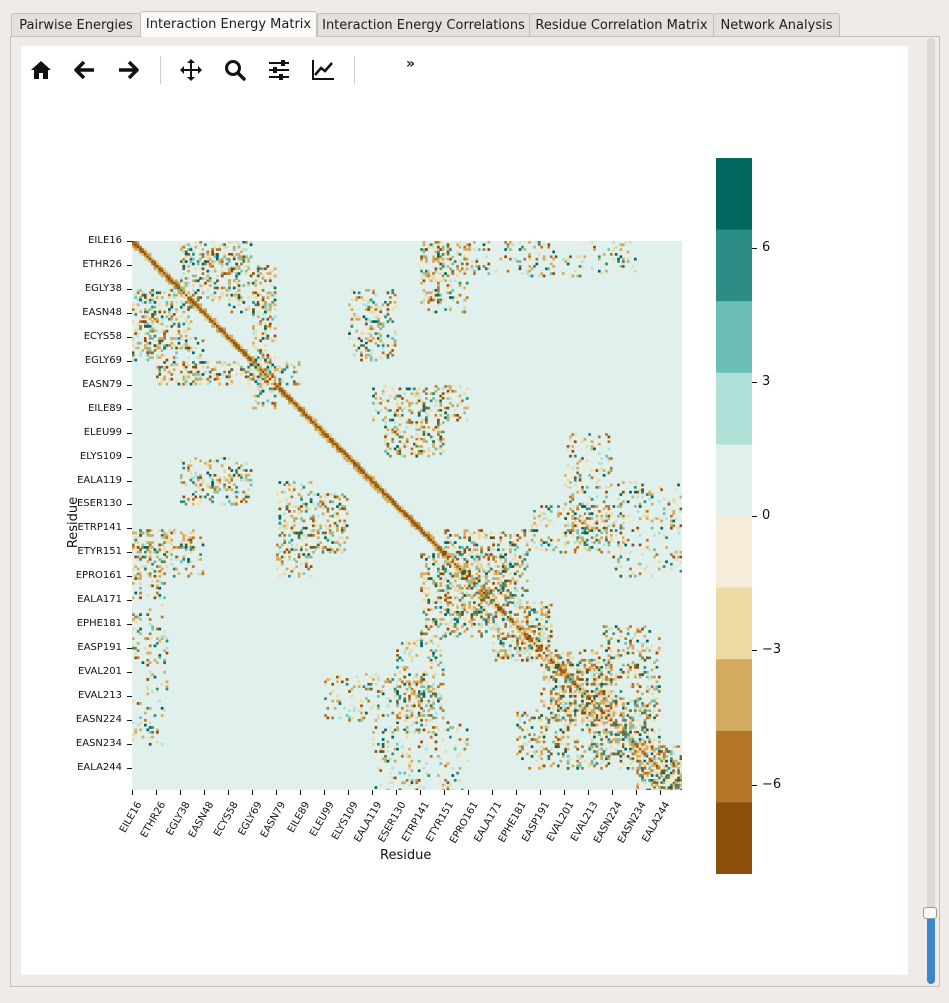 This screenshot has width=949, height=1003. Describe the element at coordinates (76, 24) in the screenshot. I see `tab-pairwise-energies: Pairwise Energies` at that location.